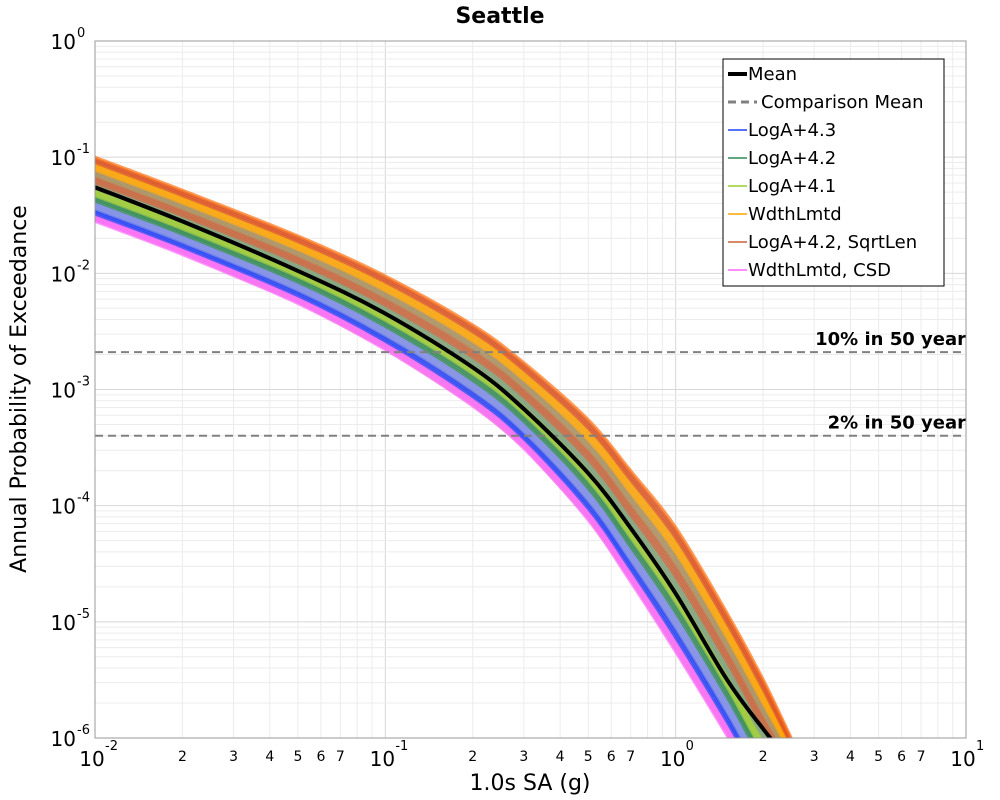 The width and height of the screenshot is (1000, 800). Describe the element at coordinates (792, 158) in the screenshot. I see `legend-label: LogA+4.2` at that location.